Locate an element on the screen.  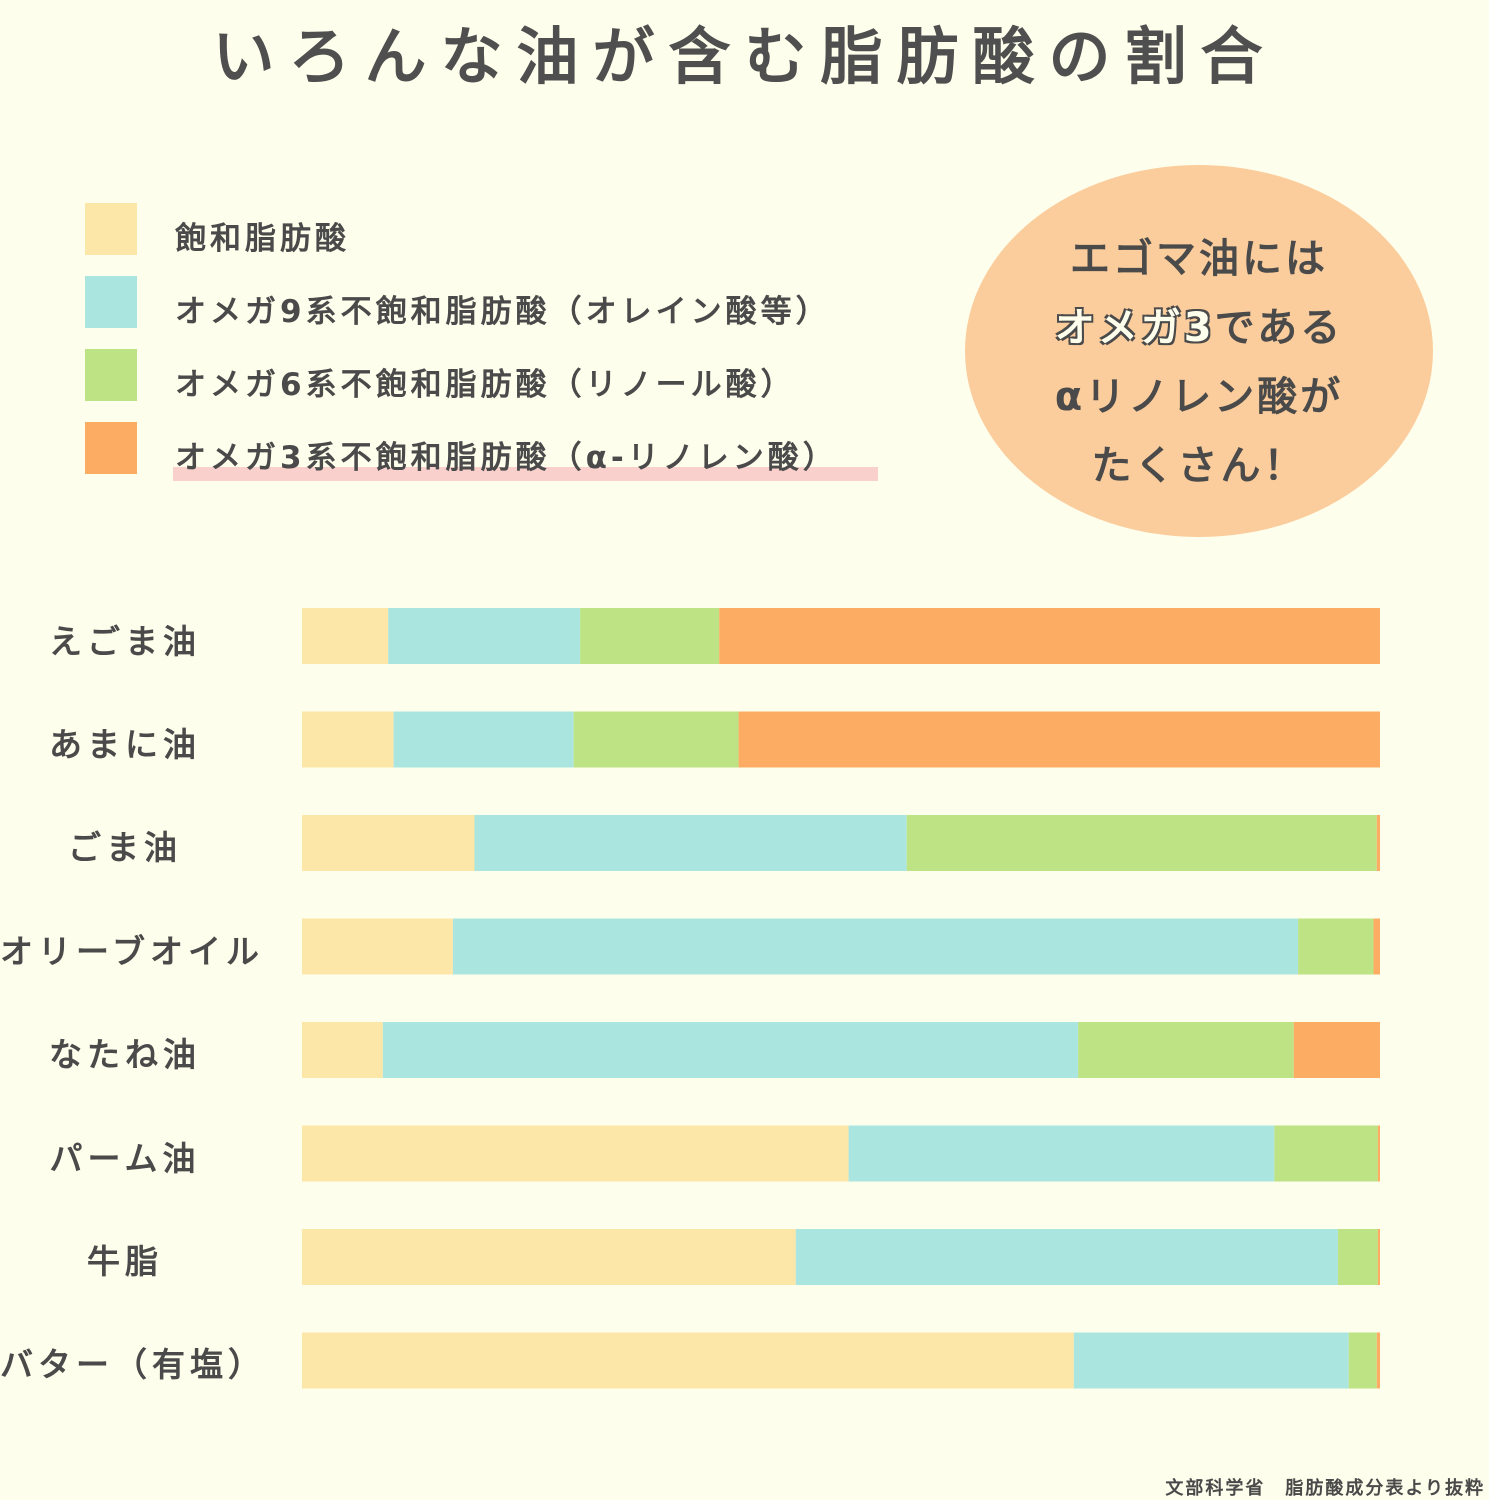
bar-segment-1-saturated is located at coordinates (345, 636).